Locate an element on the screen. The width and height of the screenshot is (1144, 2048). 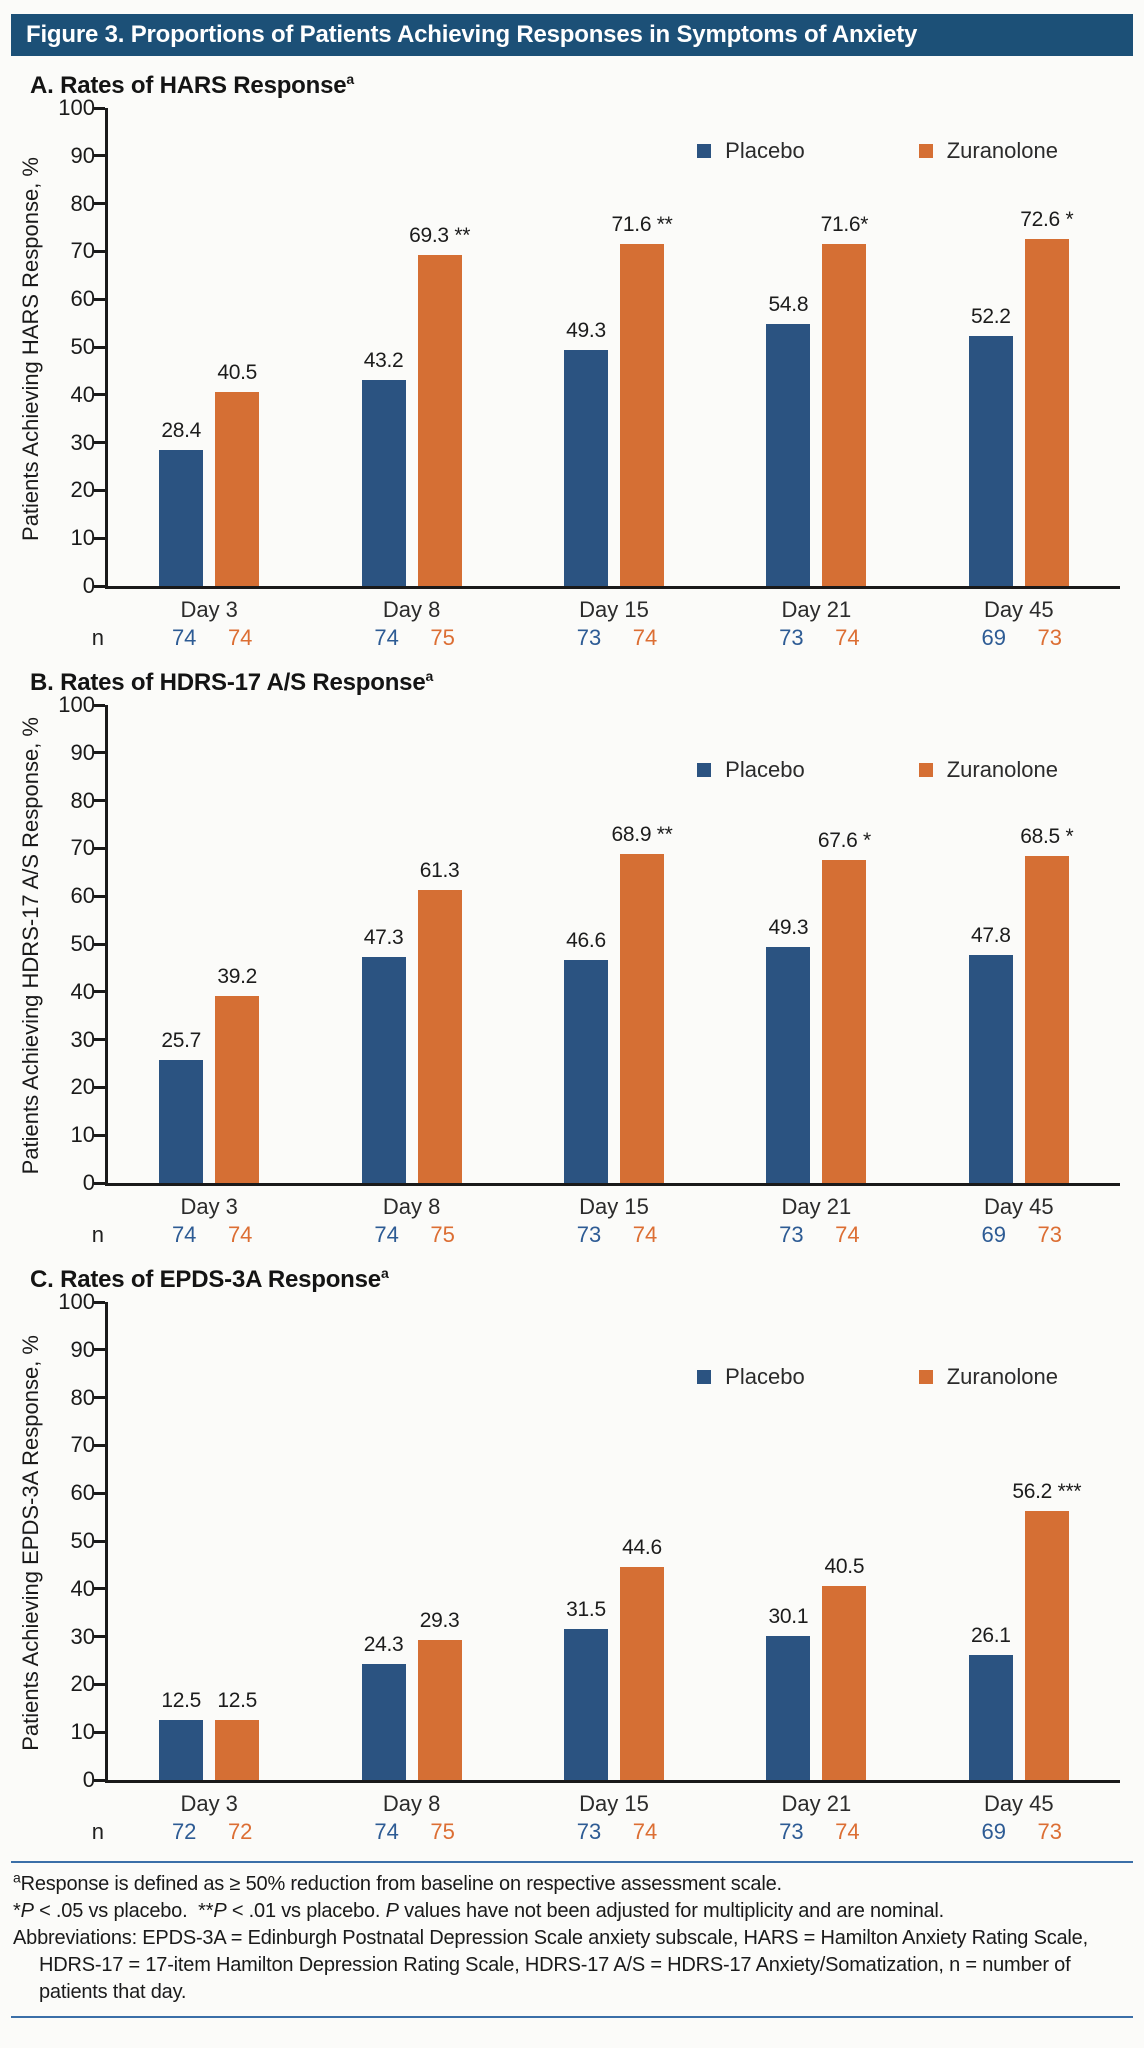
bar-value-label-day-21: 30.1 is located at coordinates (788, 1617).